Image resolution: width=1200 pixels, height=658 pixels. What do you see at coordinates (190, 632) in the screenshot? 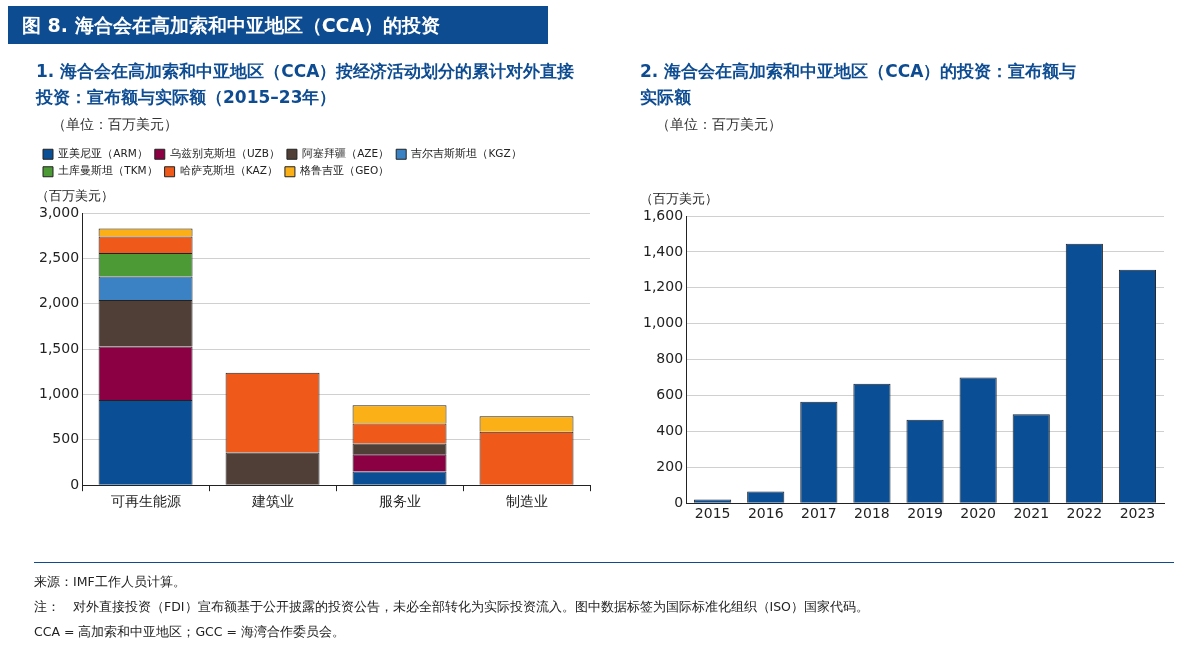
I see `text: CCA = 高加索和中亚地区；GCC = 海湾合作委员会。` at bounding box center [190, 632].